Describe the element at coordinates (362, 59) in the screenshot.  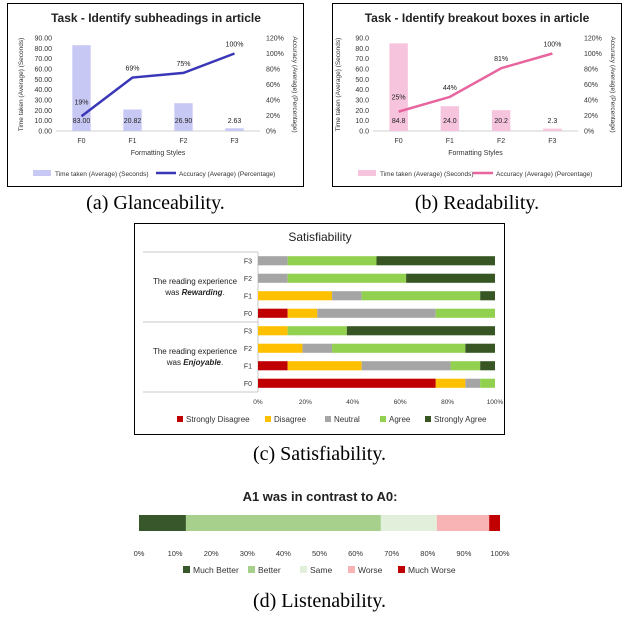
I see `y-tick-label: 70.0` at that location.